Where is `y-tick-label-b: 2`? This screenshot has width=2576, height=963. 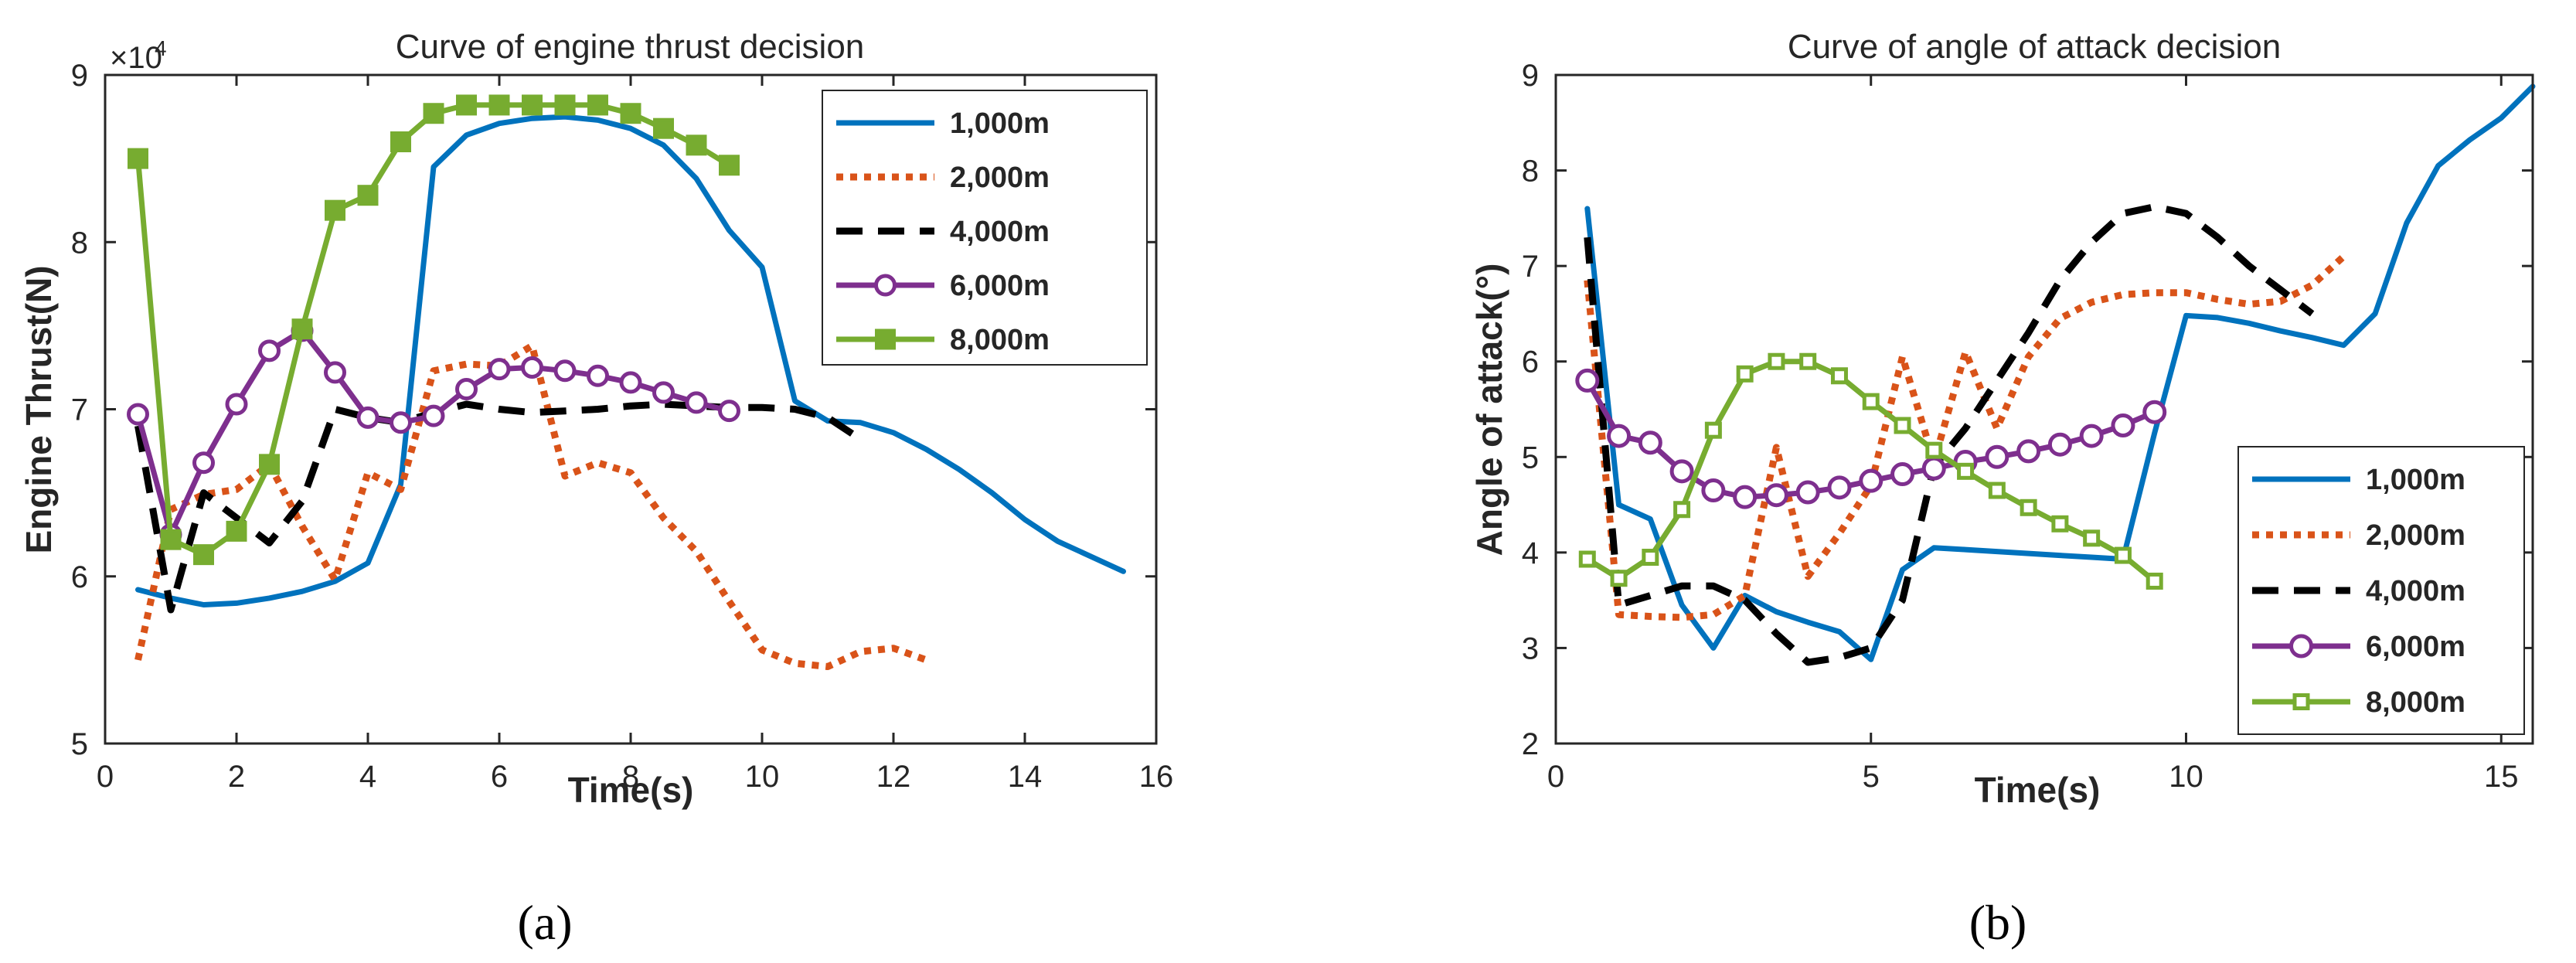
y-tick-label-b: 2 is located at coordinates (1530, 744).